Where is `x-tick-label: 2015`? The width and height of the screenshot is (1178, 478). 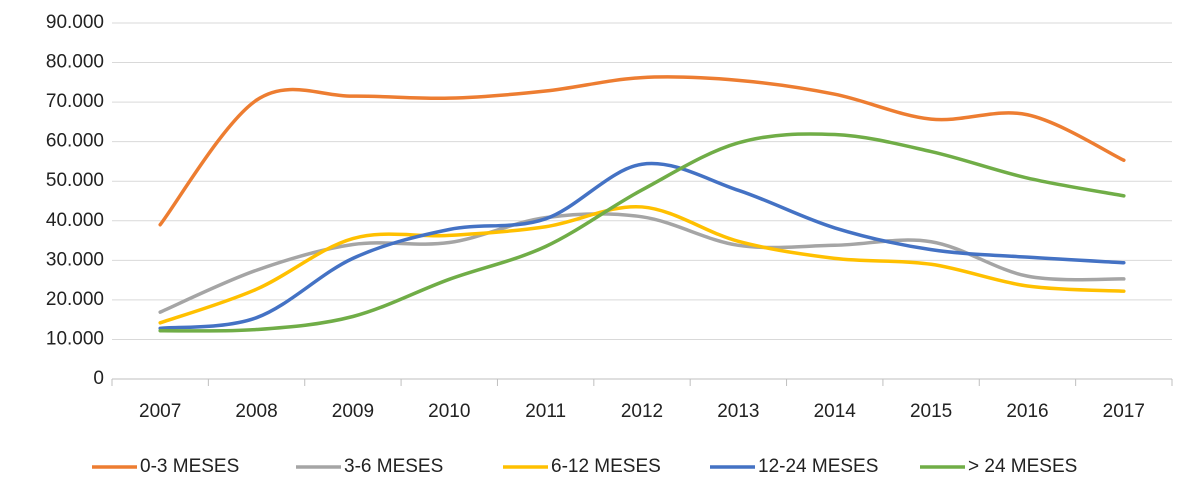
x-tick-label: 2015 is located at coordinates (931, 411).